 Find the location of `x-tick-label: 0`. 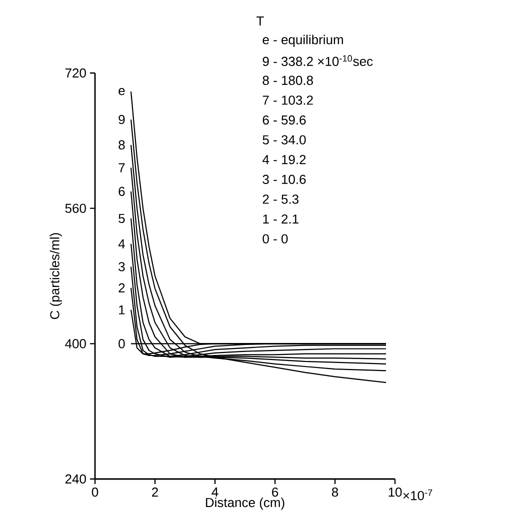

x-tick-label: 0 is located at coordinates (95, 492).